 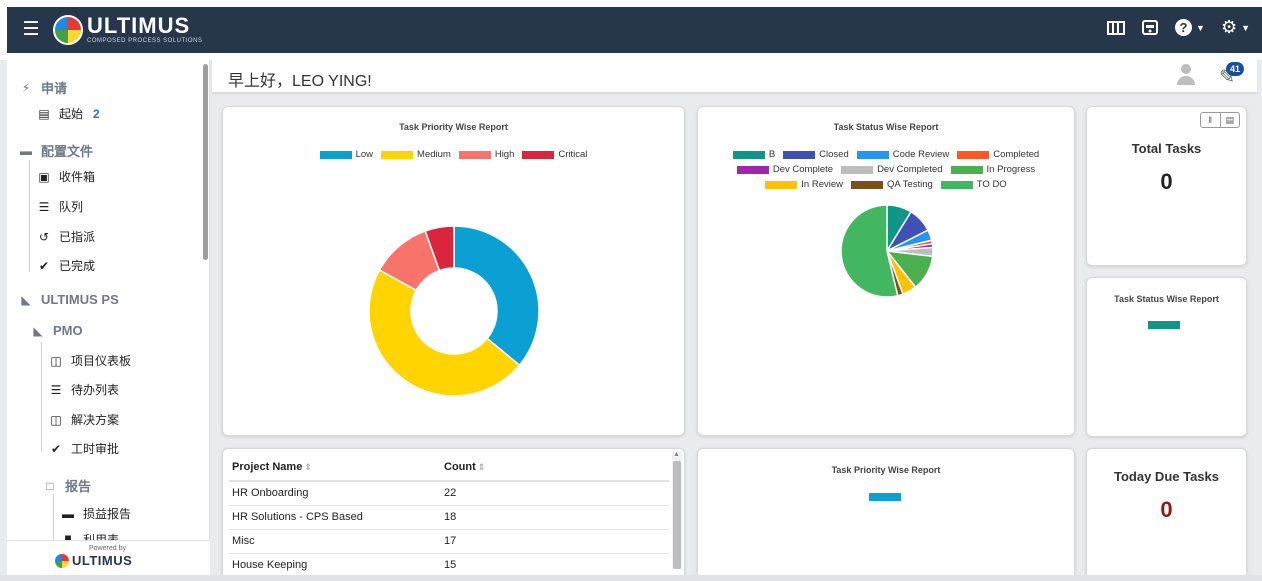 I want to click on status-summary-card: Task Status Wise Report, so click(x=1166, y=357).